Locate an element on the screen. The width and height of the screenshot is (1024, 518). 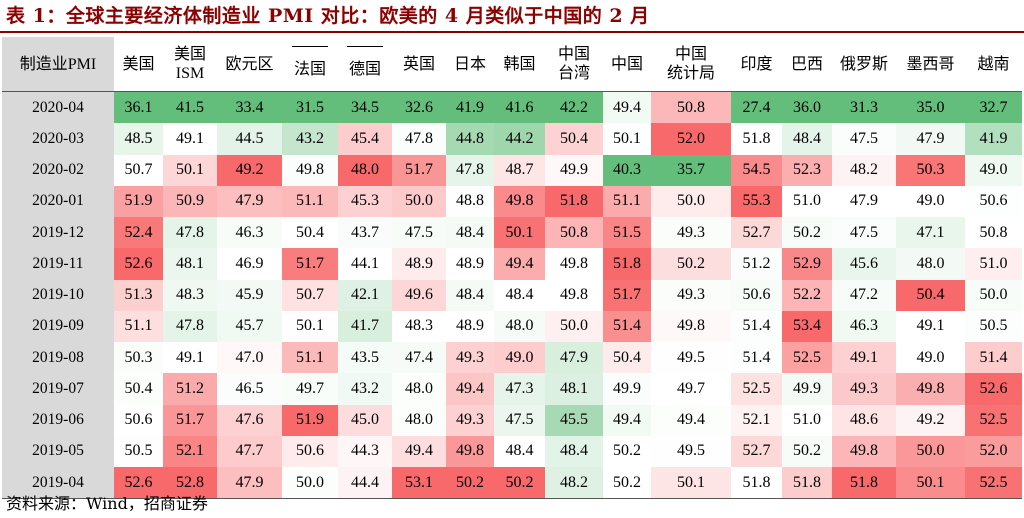
row-date: 2020-03 is located at coordinates (58, 139).